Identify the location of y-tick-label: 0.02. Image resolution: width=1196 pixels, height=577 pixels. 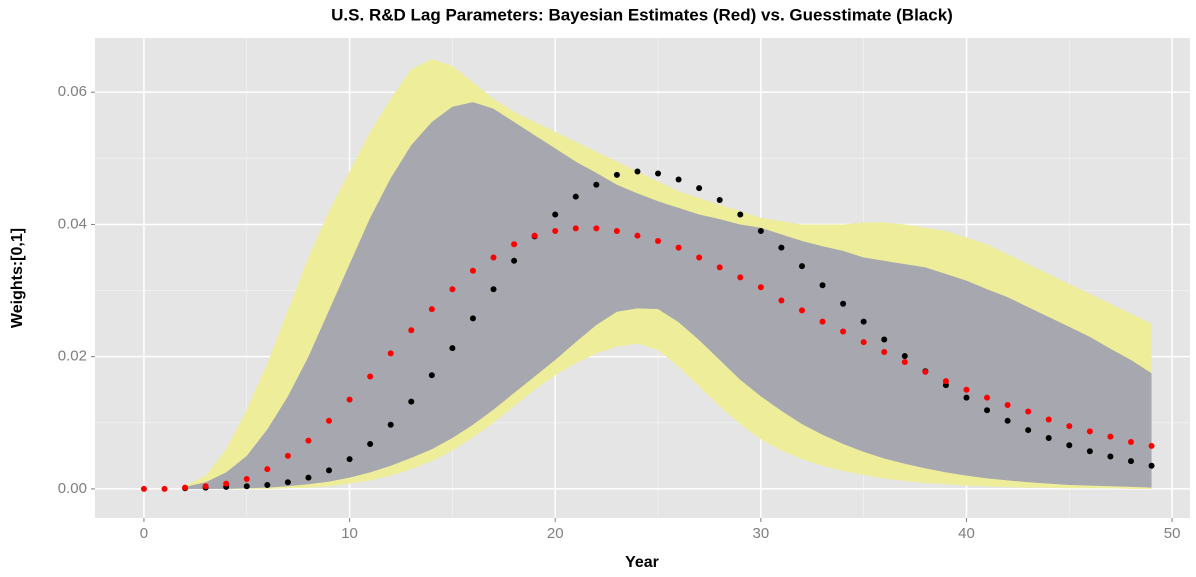
(72, 356).